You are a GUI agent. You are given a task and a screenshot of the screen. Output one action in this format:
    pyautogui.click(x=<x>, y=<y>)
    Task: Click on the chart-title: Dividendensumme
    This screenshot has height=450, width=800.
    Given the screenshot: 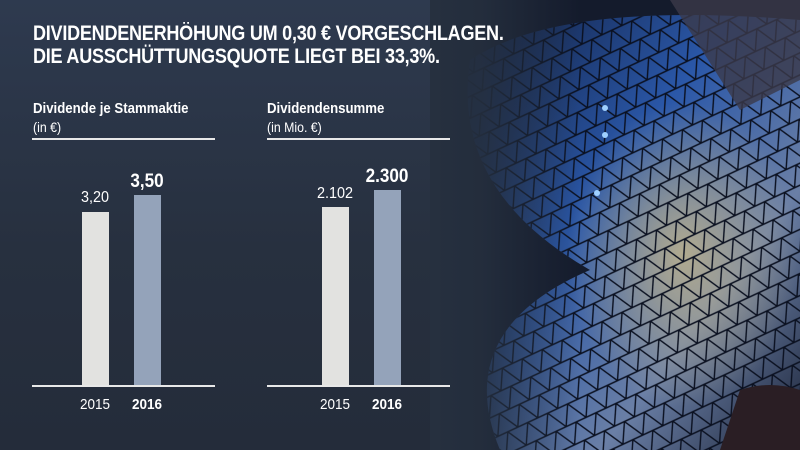 What is the action you would take?
    pyautogui.click(x=326, y=108)
    